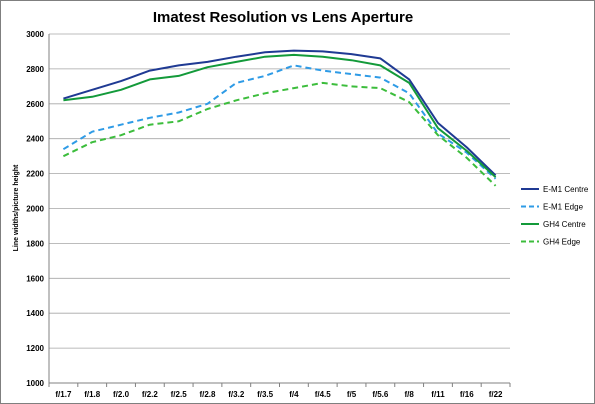 This screenshot has width=595, height=404. I want to click on legend-label: GH4 Edge, so click(562, 242).